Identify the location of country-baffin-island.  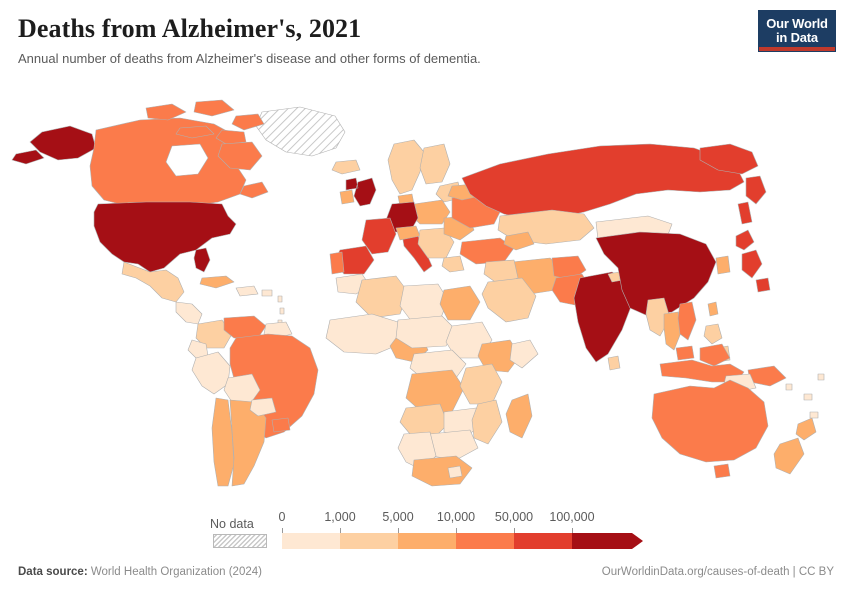
(240, 156).